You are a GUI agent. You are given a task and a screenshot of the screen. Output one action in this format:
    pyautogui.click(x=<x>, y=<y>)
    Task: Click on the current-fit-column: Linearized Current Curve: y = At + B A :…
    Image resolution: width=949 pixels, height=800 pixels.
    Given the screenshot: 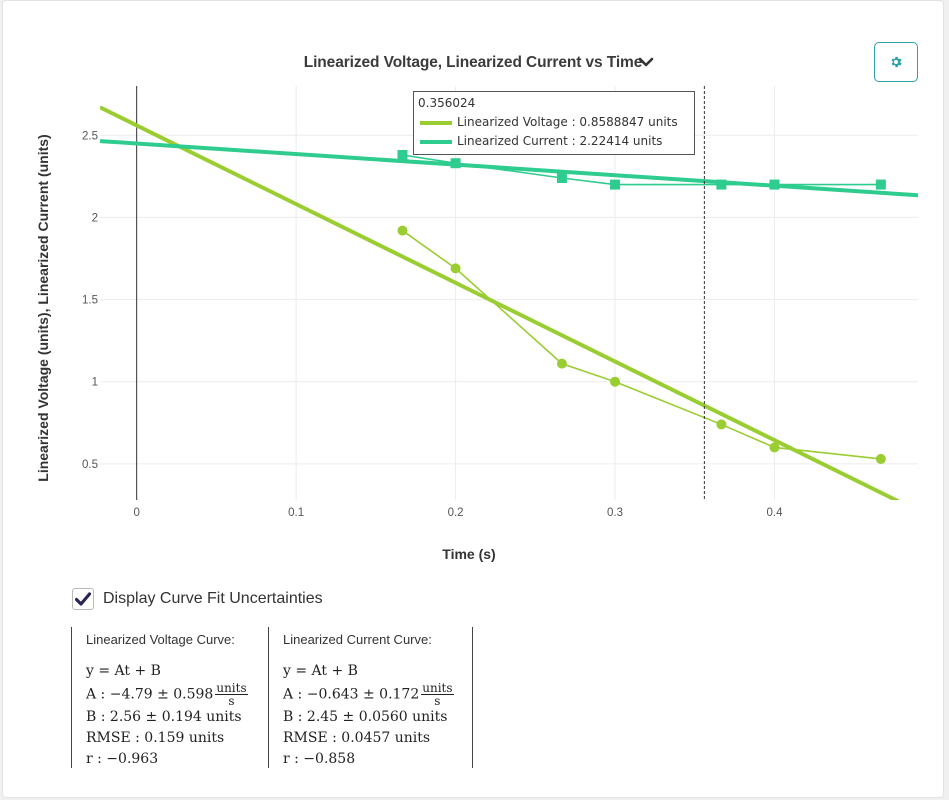 What is the action you would take?
    pyautogui.click(x=370, y=697)
    